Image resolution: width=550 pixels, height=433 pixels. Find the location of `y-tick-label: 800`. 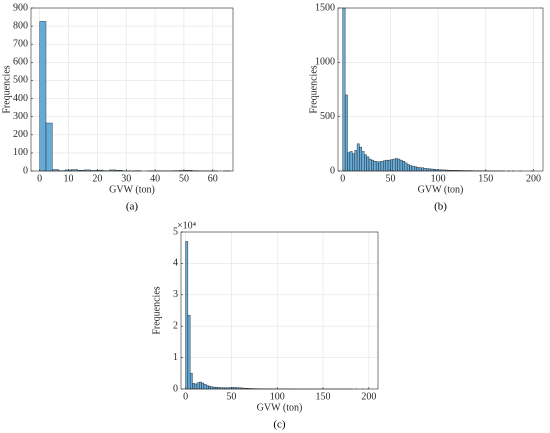

y-tick-label: 800 is located at coordinates (20, 25).